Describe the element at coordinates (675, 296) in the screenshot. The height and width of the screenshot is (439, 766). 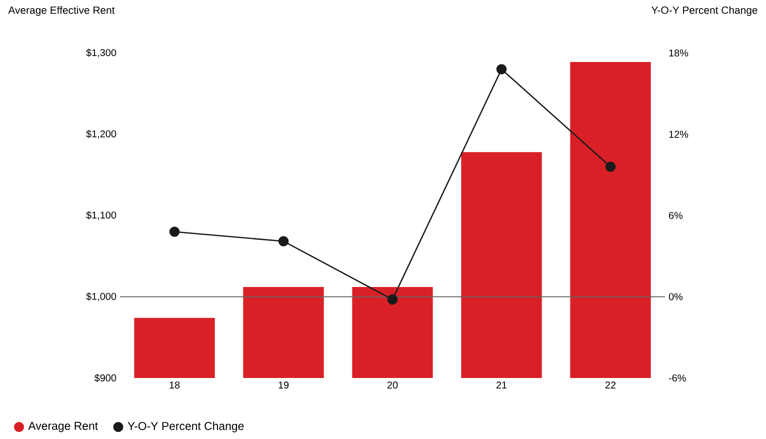
I see `y2-tick-label: 0%` at that location.